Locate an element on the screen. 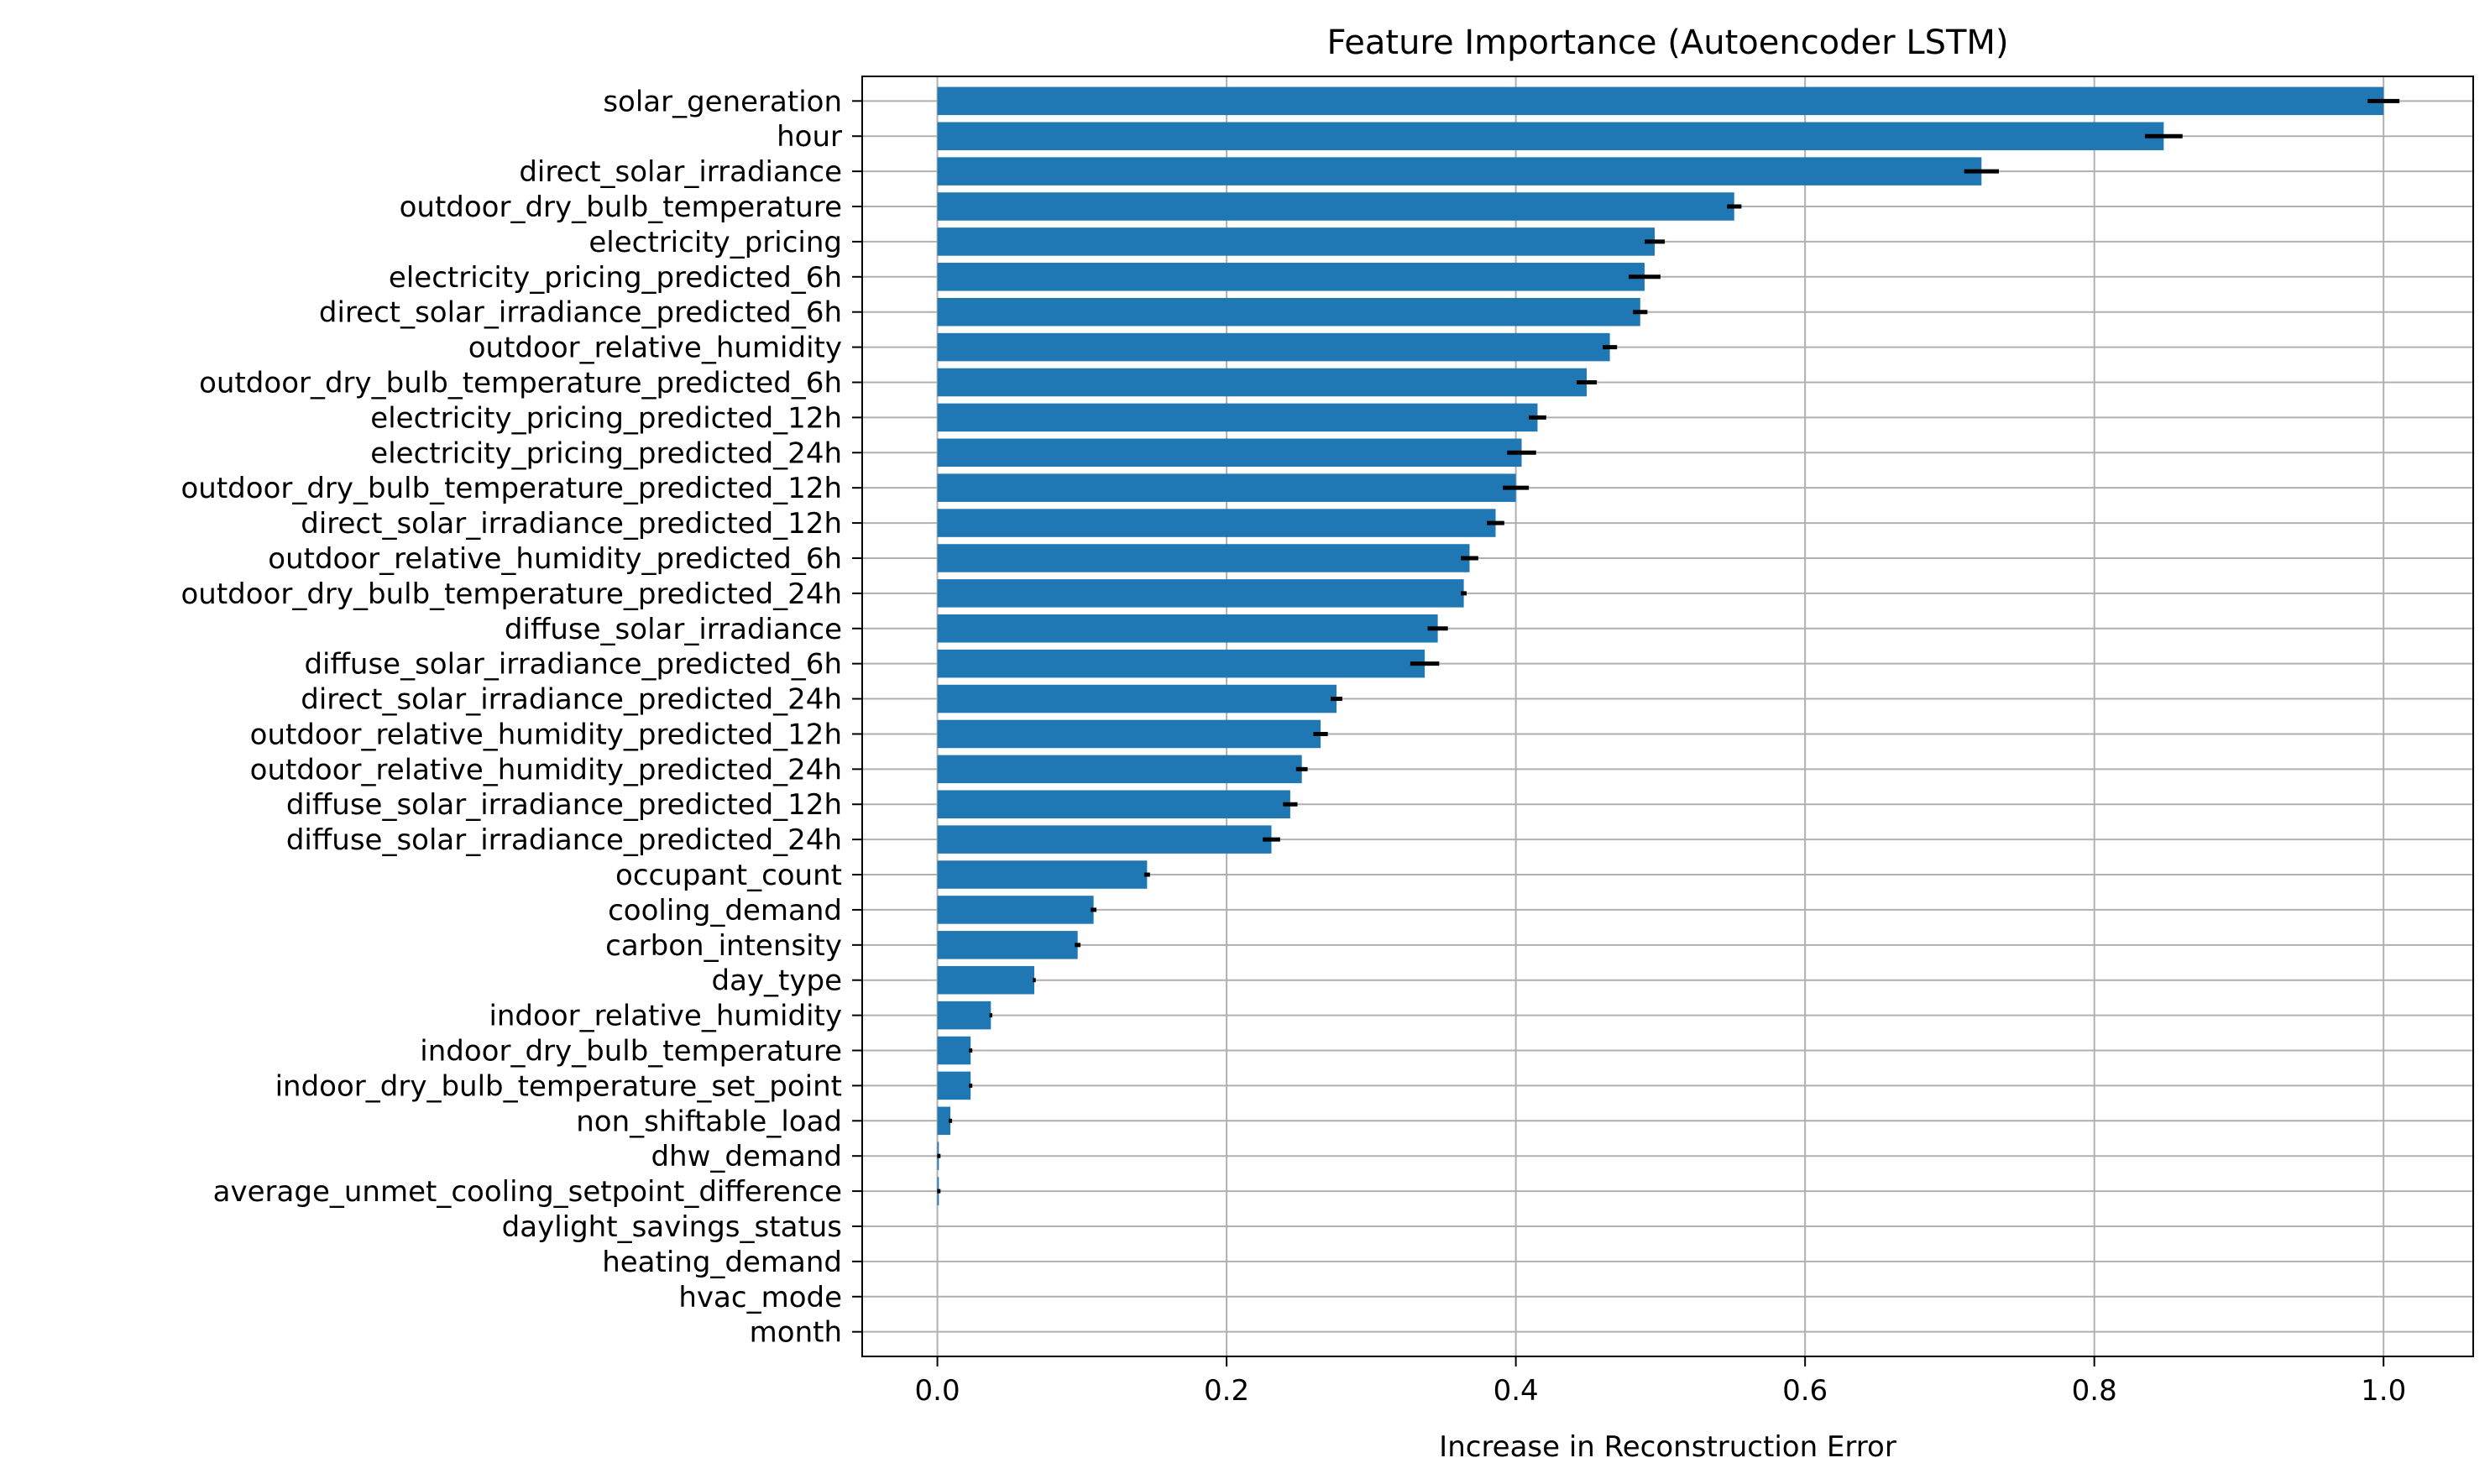 The width and height of the screenshot is (2490, 1484). x-tick-label: 0.0 is located at coordinates (937, 1391).